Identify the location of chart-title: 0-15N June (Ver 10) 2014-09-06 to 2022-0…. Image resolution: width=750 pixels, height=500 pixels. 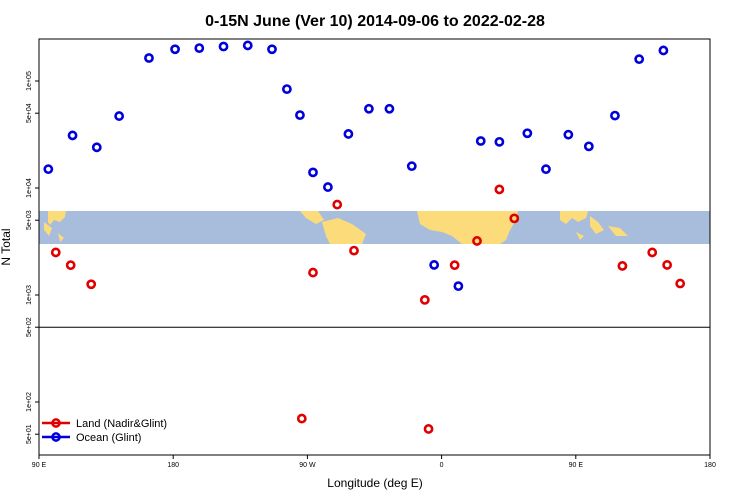
(375, 21).